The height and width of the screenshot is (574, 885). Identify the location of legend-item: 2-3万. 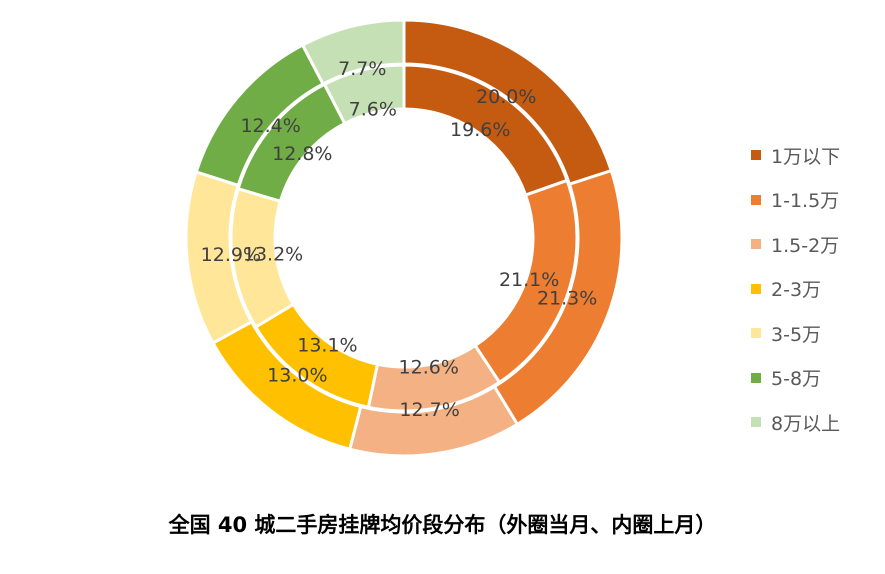
(795, 289).